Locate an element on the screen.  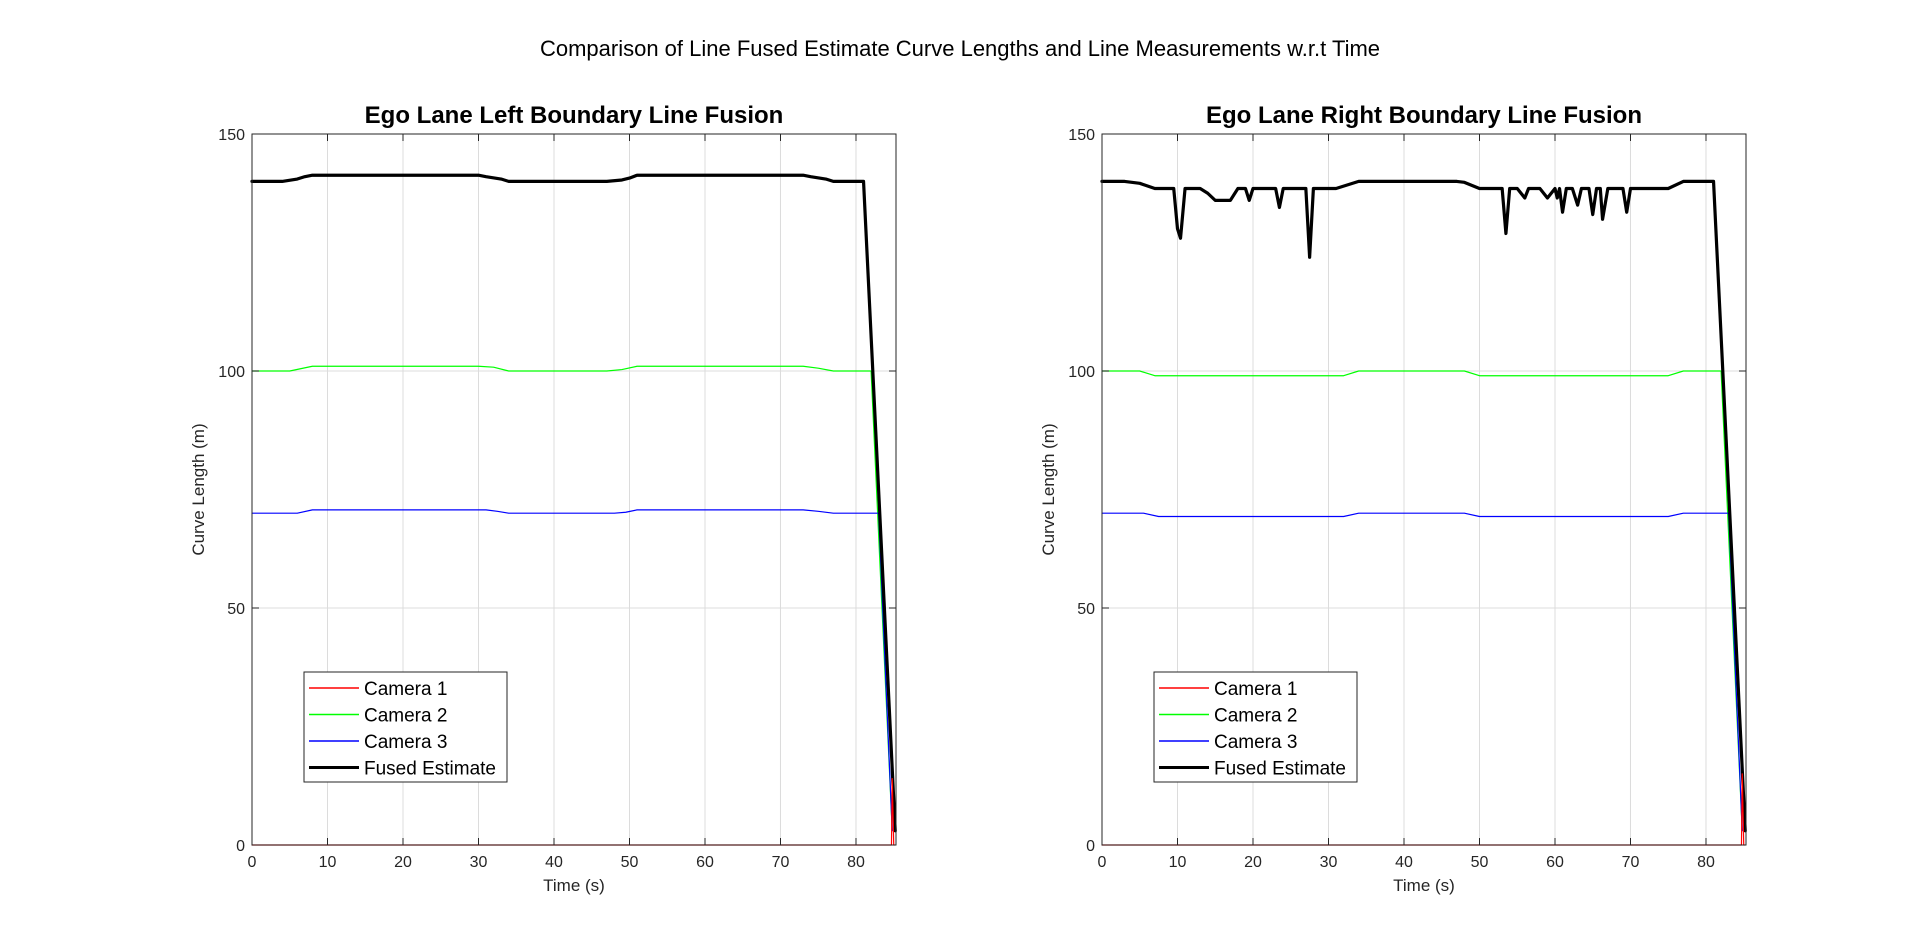
chart-left-legend: Camera 1 Camera 2 Camera 3 Fused Estimate is located at coordinates (405, 727).